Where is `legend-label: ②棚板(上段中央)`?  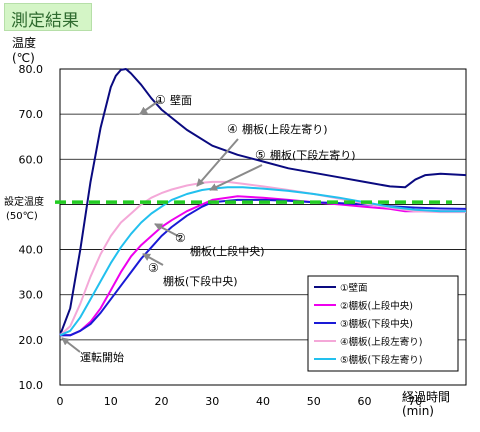
legend-label: ②棚板(上段中央) is located at coordinates (376, 306).